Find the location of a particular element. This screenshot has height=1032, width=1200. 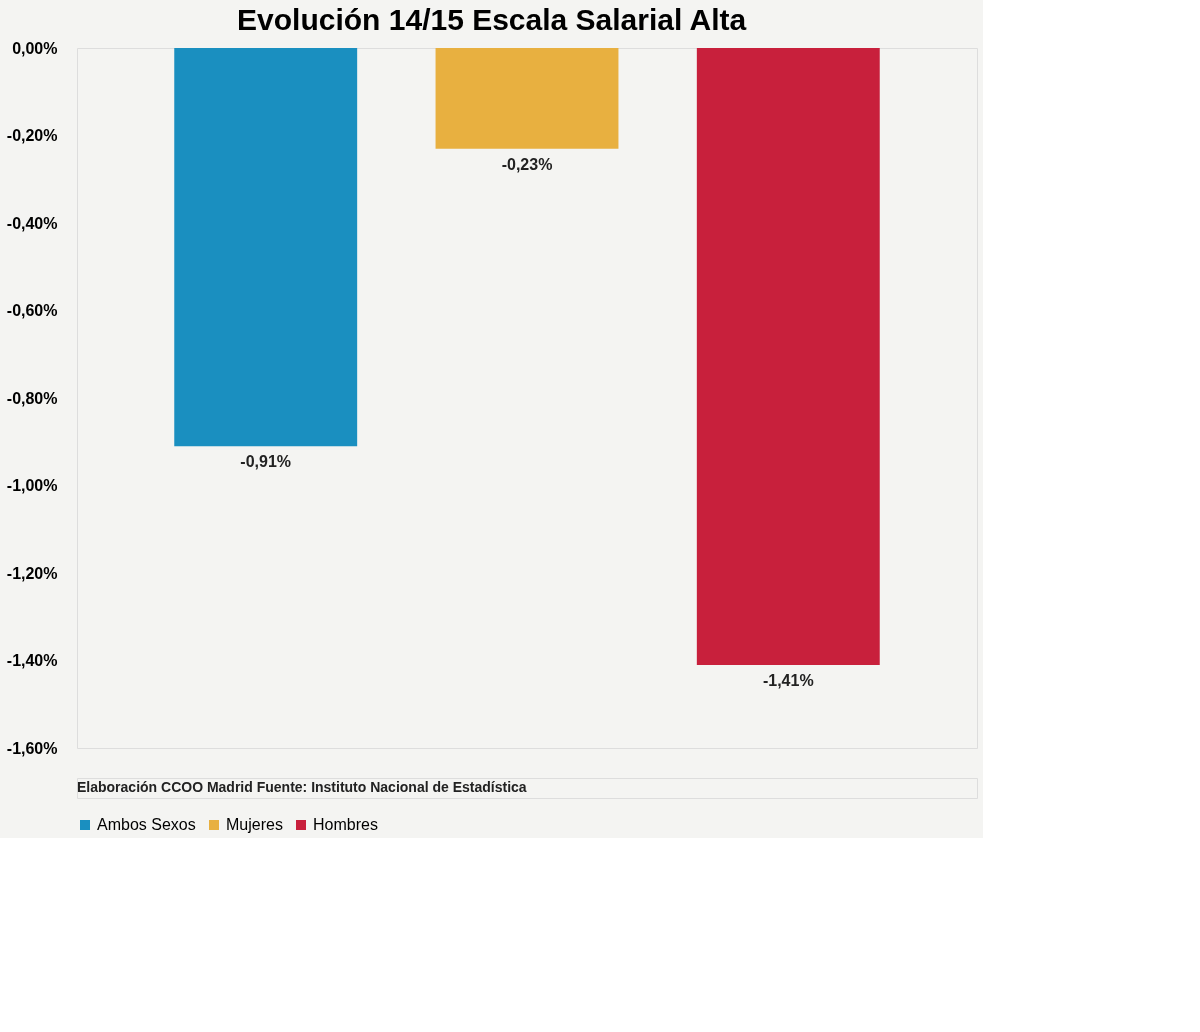

y-tick-label: -1,00% is located at coordinates (32, 485).